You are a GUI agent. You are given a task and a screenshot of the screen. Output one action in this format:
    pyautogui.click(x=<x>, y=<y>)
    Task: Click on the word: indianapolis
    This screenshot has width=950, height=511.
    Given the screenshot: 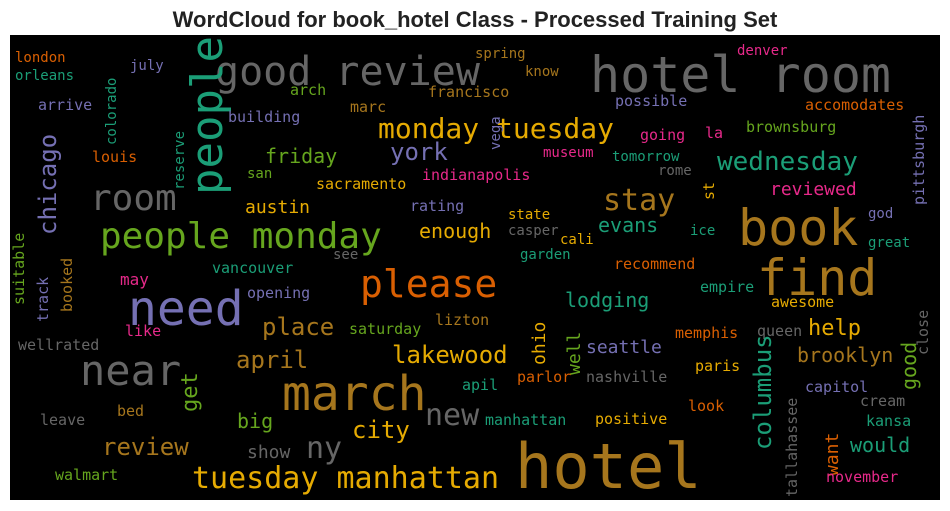 What is the action you would take?
    pyautogui.click(x=476, y=175)
    